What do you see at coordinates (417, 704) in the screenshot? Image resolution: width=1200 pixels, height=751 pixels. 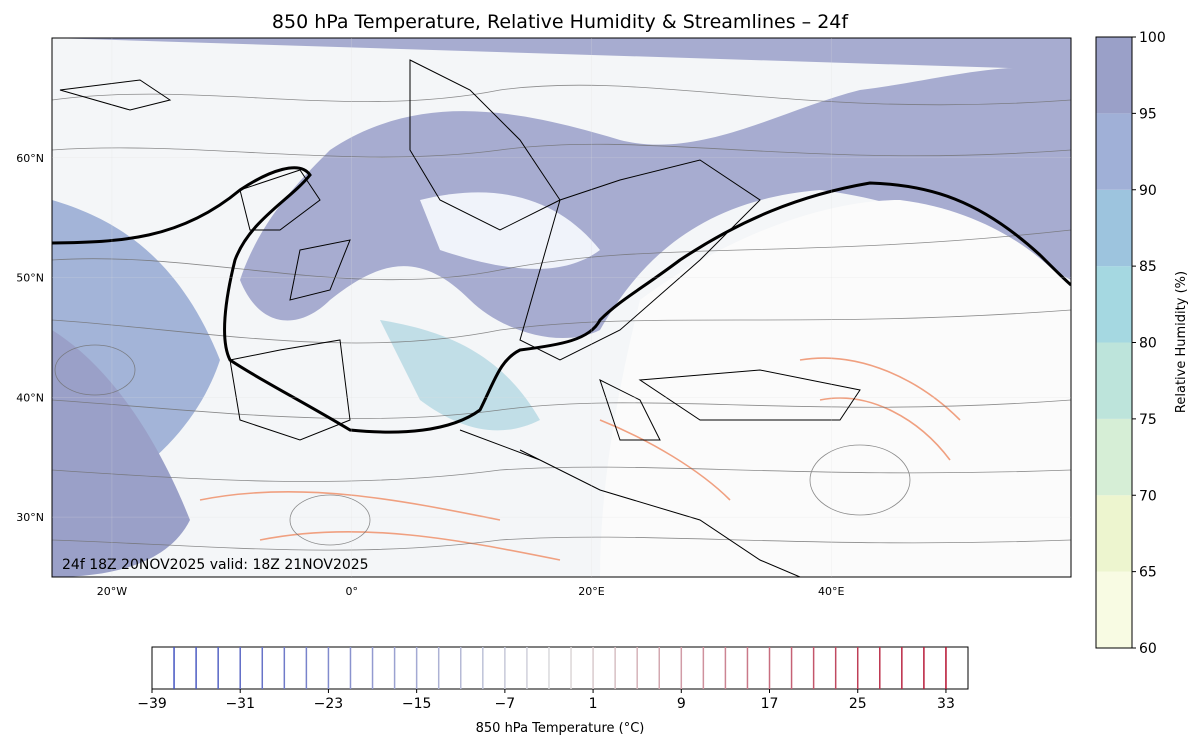 I see `temp-tick-label: −15` at bounding box center [417, 704].